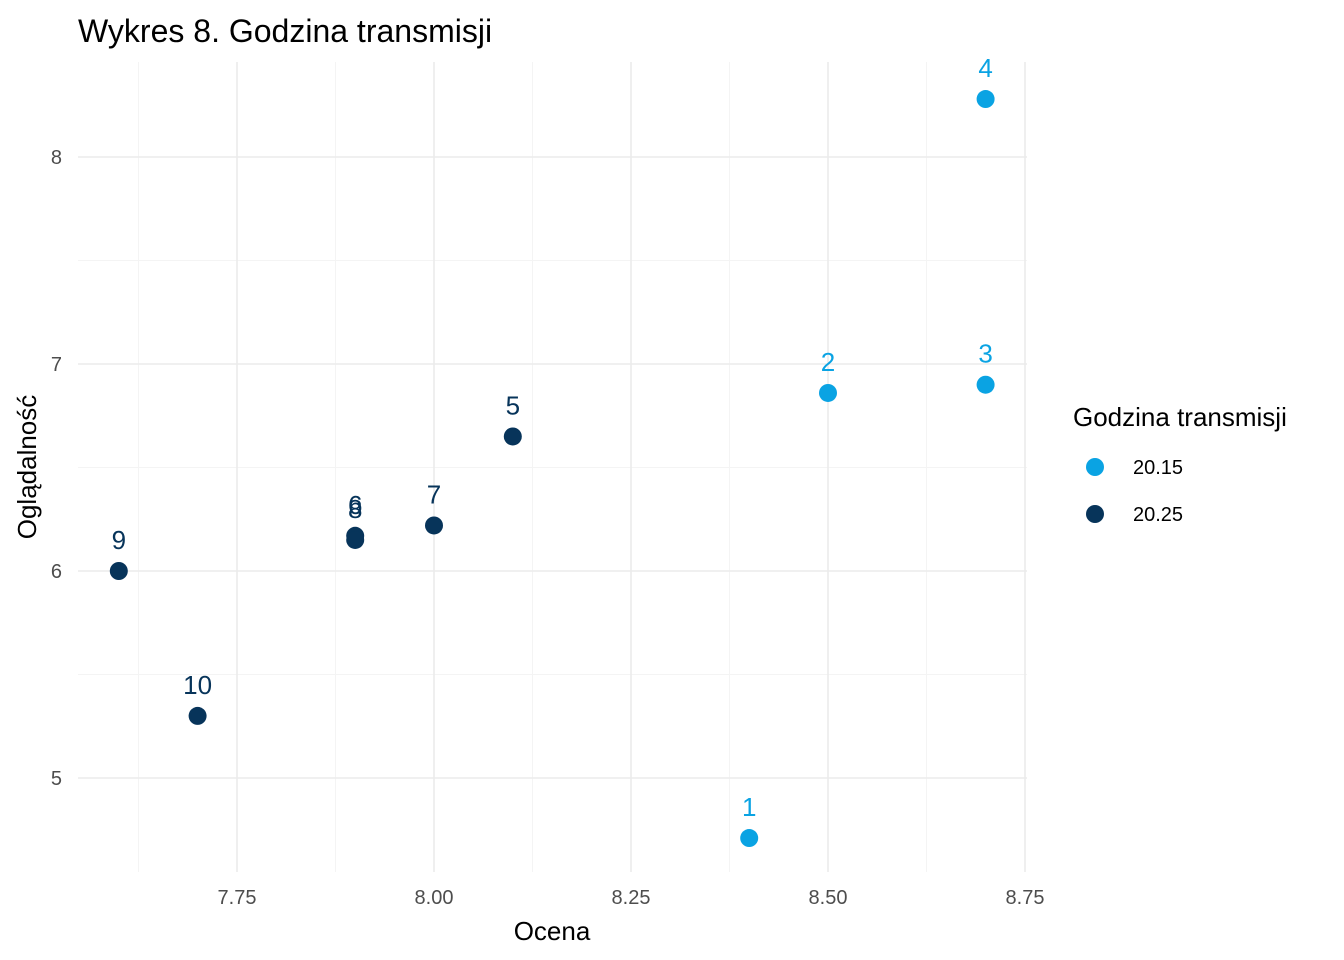 The image size is (1344, 960). Describe the element at coordinates (56, 779) in the screenshot. I see `y-tick-label: 5` at that location.